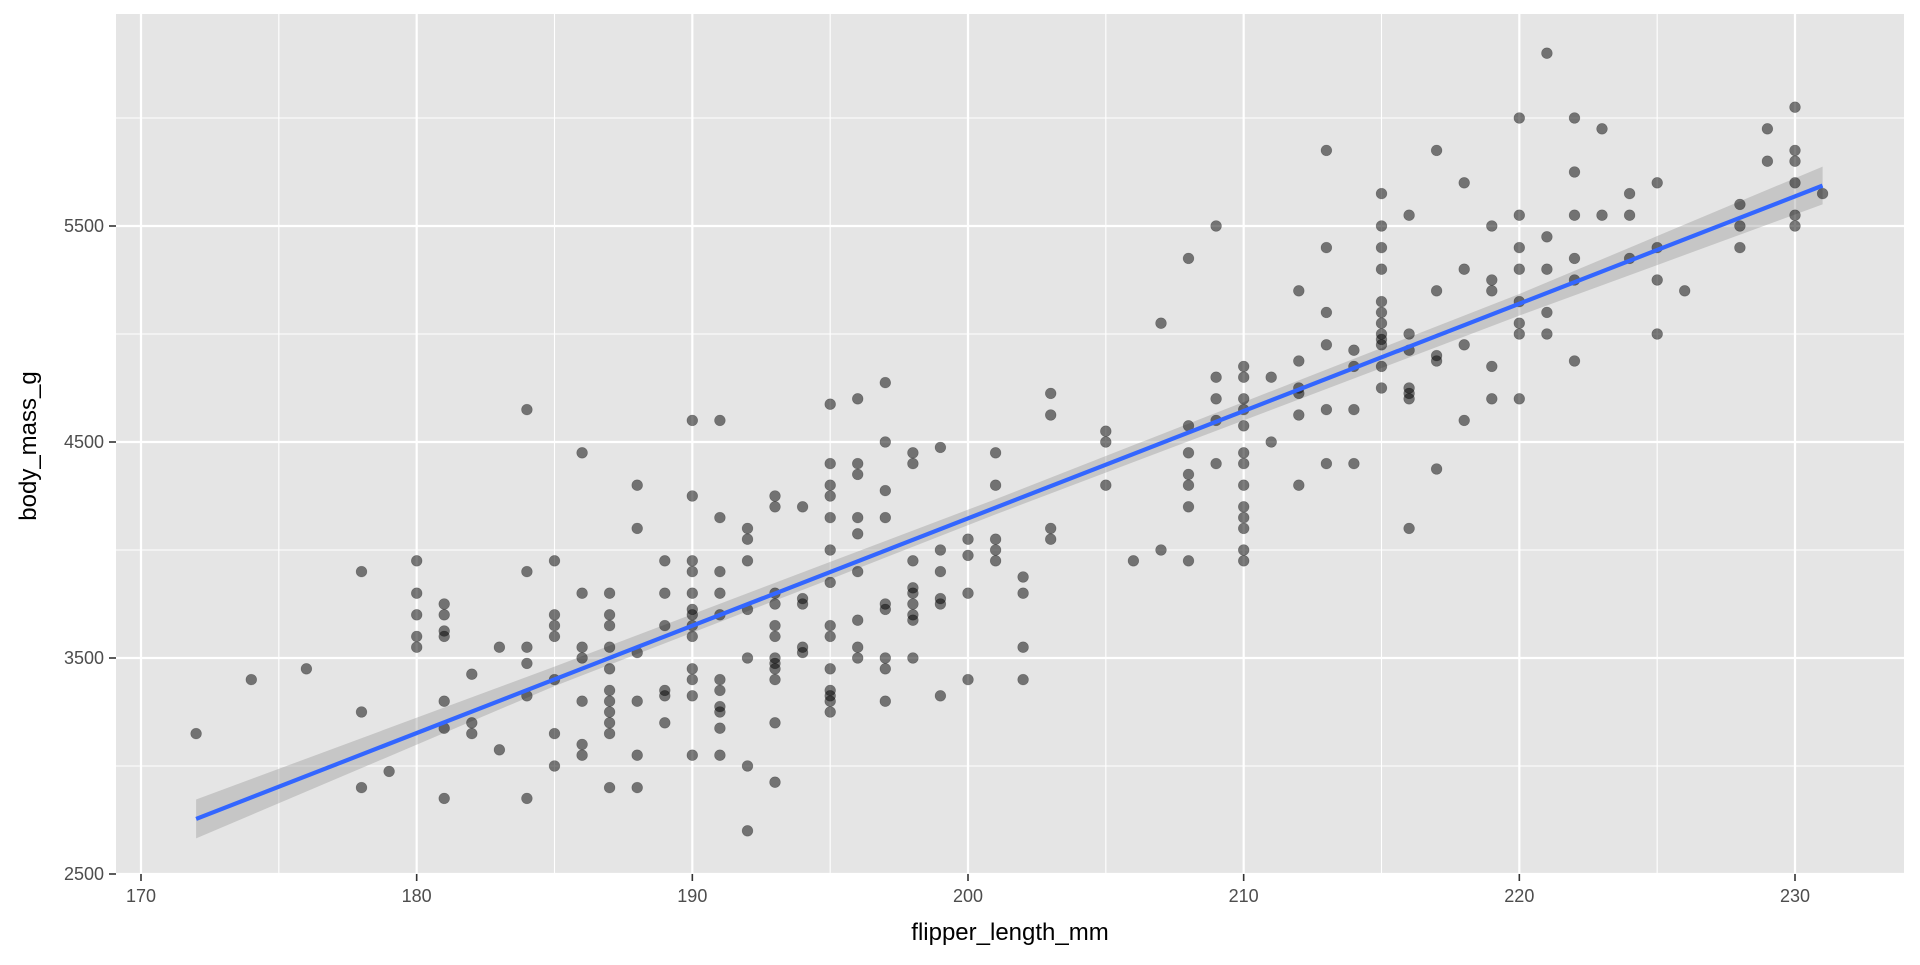 This screenshot has width=1920, height=965. What do you see at coordinates (417, 896) in the screenshot?
I see `x-tick-label: 180` at bounding box center [417, 896].